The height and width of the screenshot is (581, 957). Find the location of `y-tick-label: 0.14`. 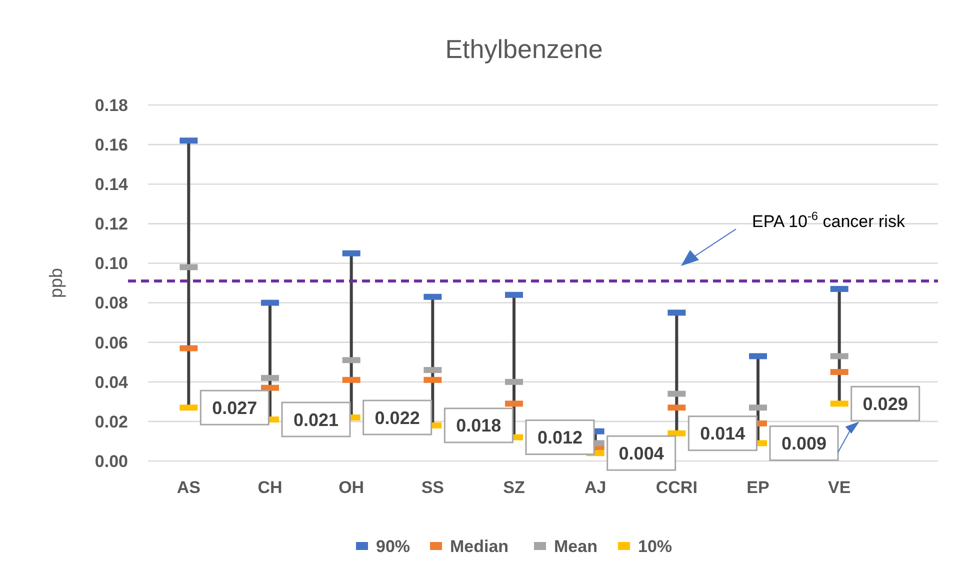

y-tick-label: 0.14 is located at coordinates (111, 184).